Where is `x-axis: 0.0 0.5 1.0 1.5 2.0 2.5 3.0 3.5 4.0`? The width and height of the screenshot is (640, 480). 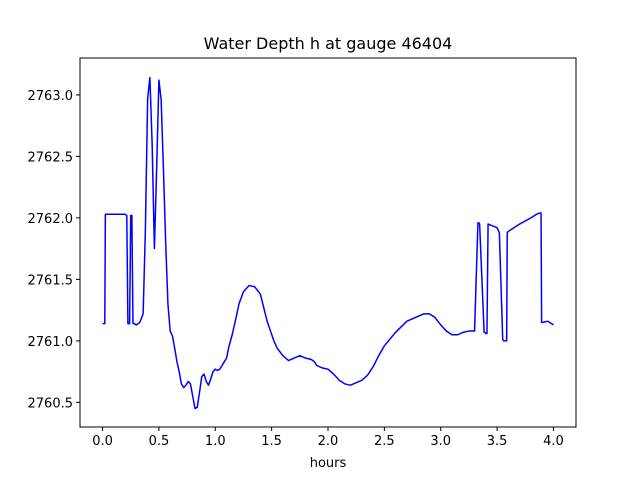 x-axis: 0.0 0.5 1.0 1.5 2.0 2.5 3.0 3.5 4.0 is located at coordinates (328, 438).